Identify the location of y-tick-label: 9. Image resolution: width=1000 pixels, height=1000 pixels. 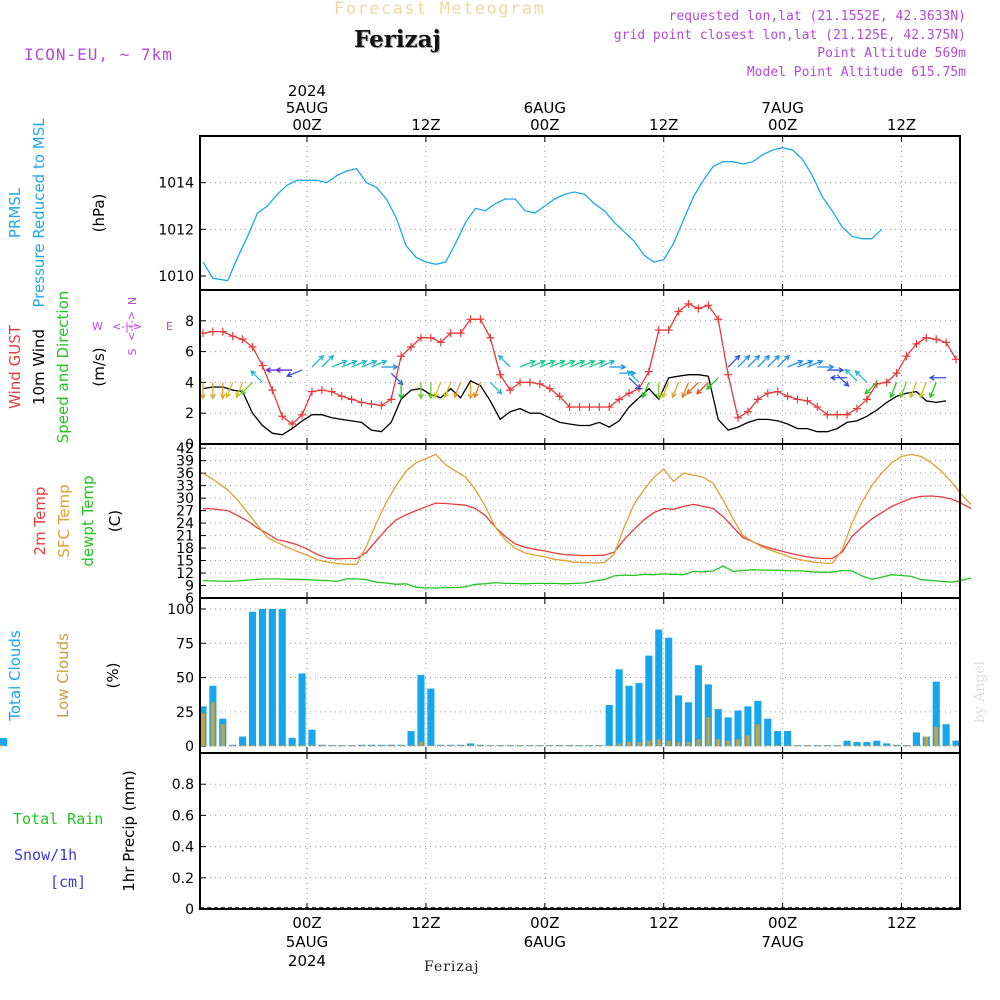
(189, 587).